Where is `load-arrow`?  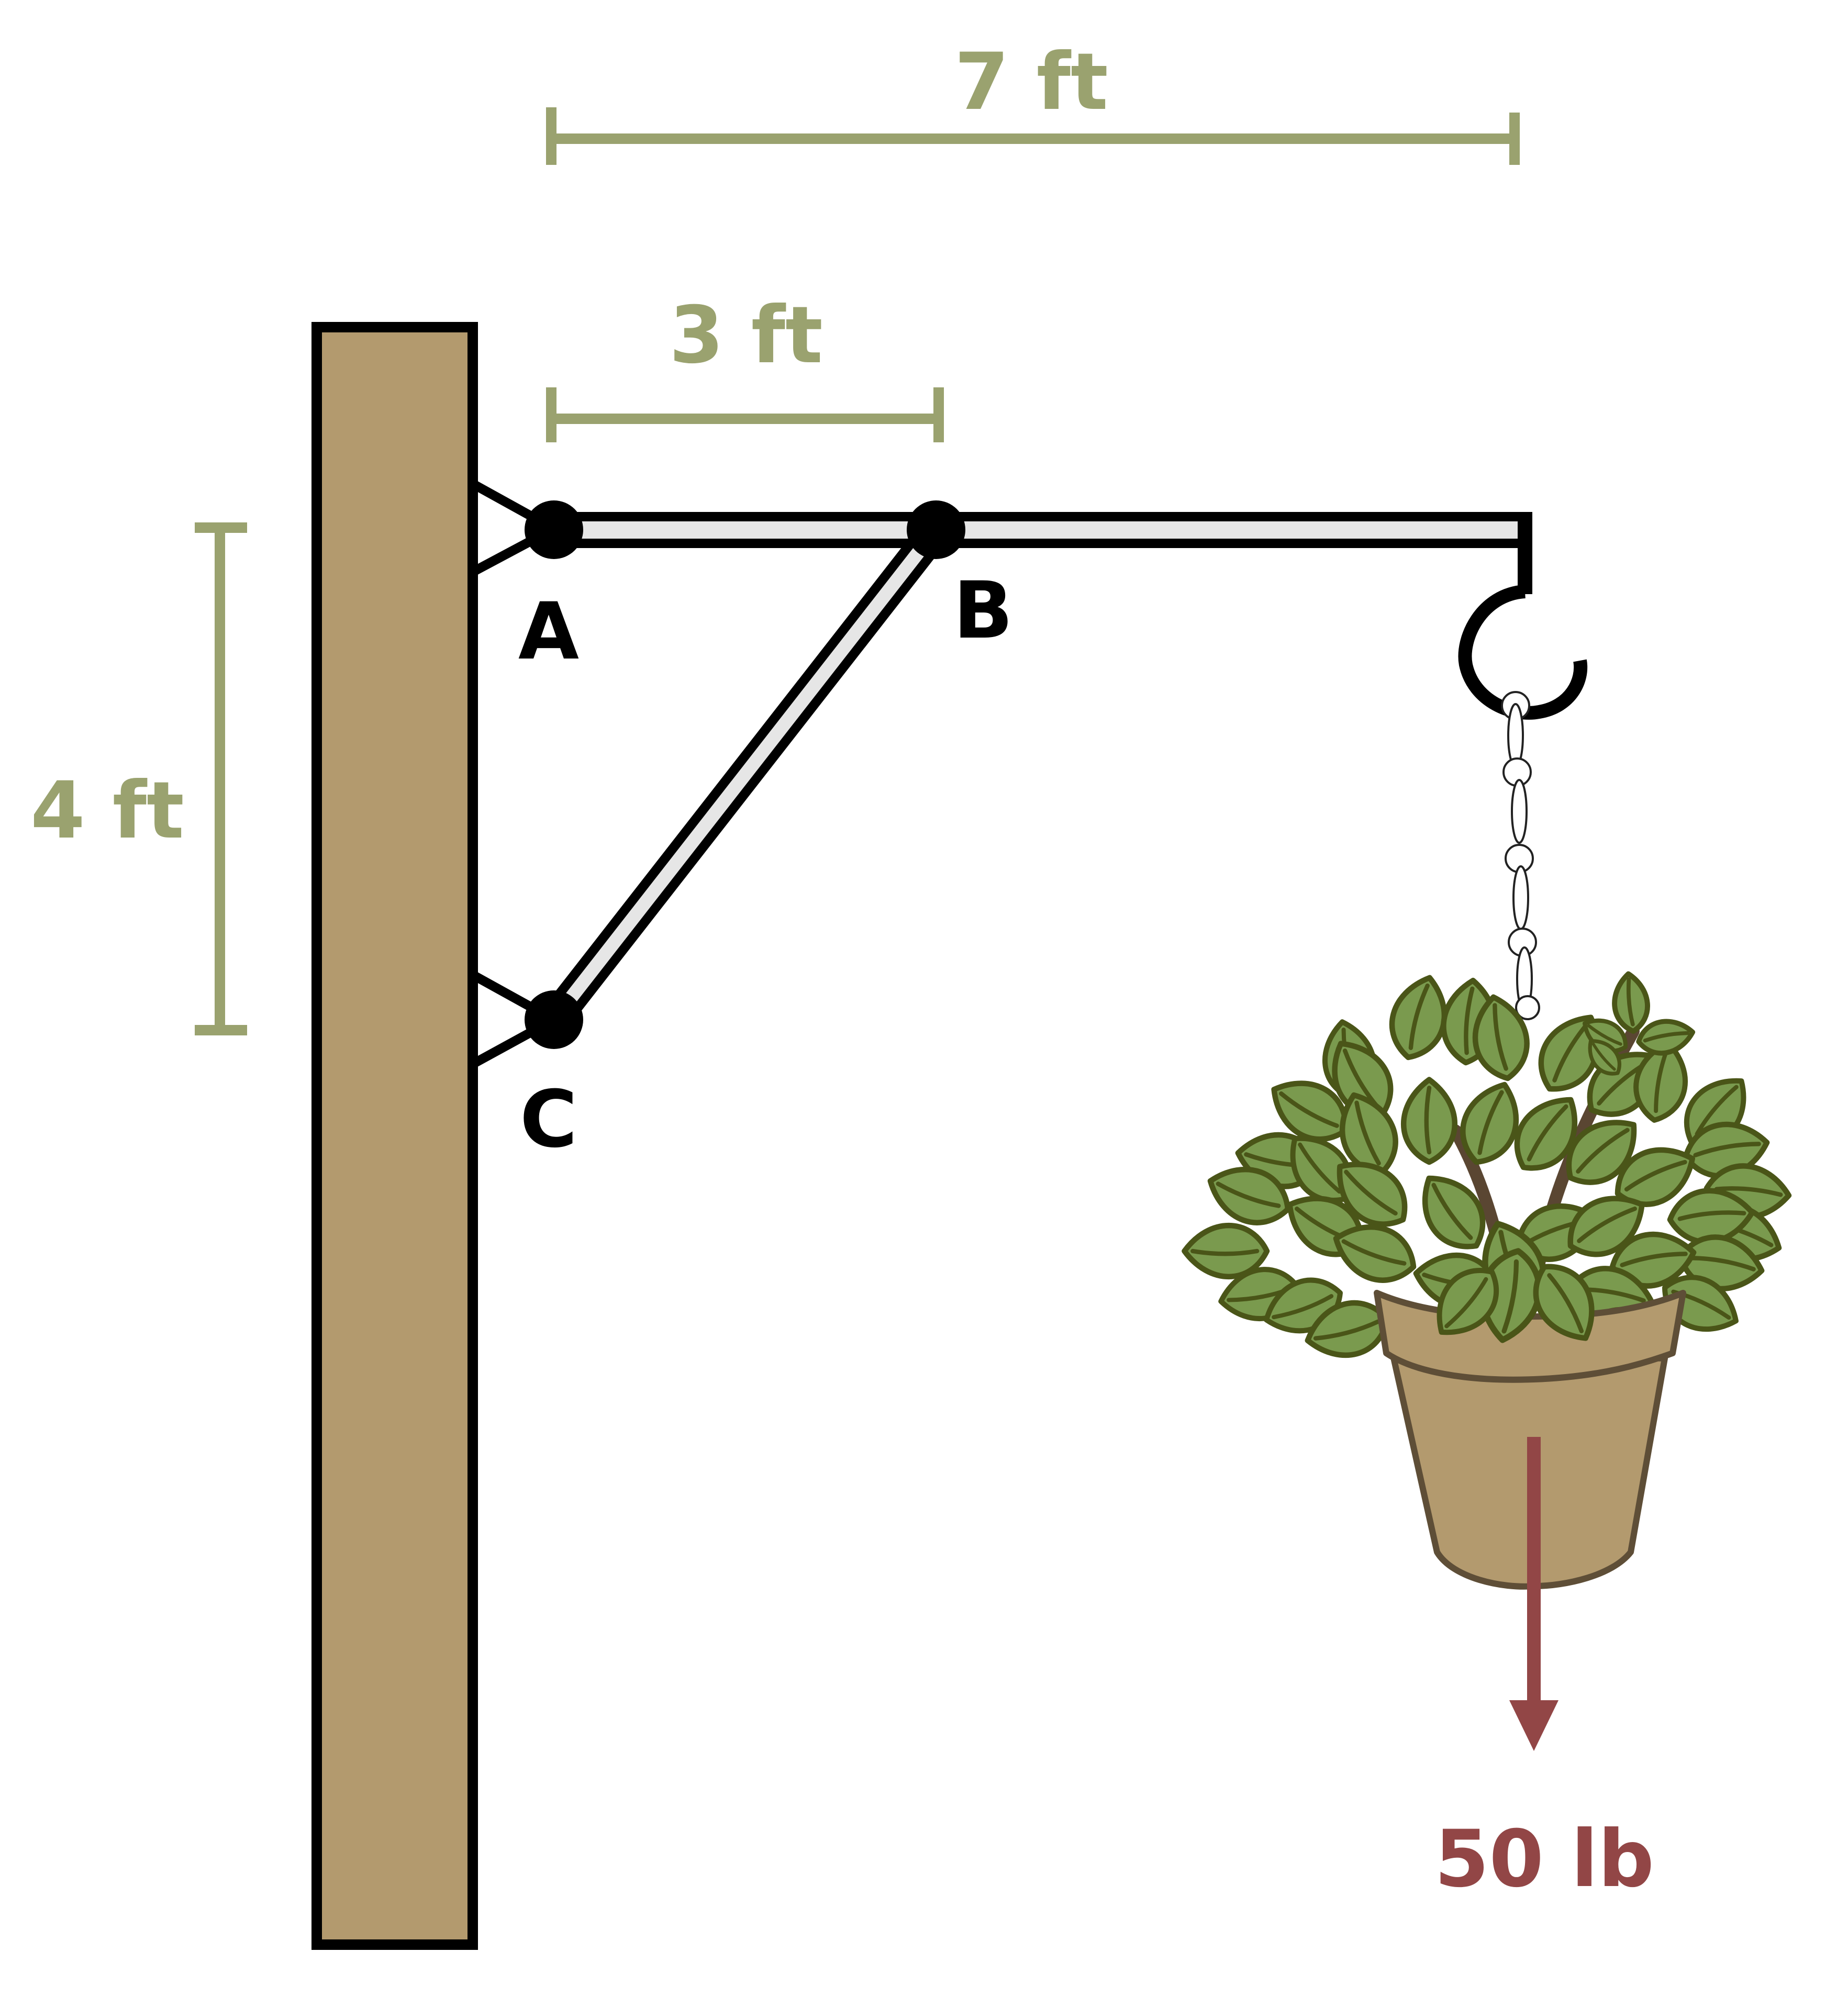 load-arrow is located at coordinates (1533, 1594).